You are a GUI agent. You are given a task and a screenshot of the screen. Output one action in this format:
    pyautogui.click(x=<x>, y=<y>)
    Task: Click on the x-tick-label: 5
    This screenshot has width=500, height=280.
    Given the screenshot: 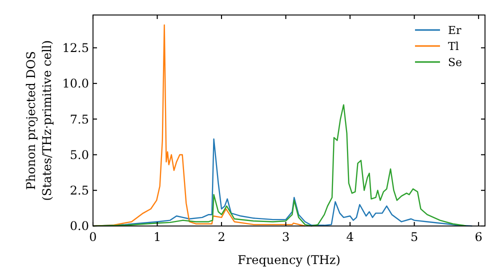 What is the action you would take?
    pyautogui.click(x=414, y=237)
    